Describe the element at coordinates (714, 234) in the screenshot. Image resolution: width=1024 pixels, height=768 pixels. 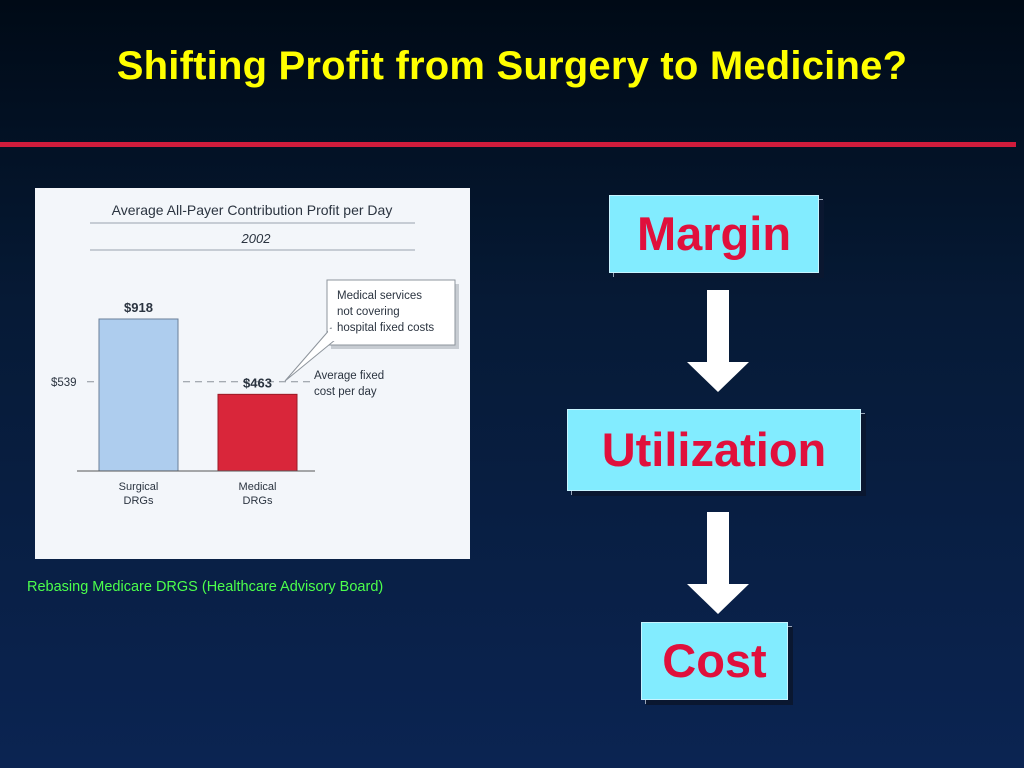
I see `margin-box: Margin` at that location.